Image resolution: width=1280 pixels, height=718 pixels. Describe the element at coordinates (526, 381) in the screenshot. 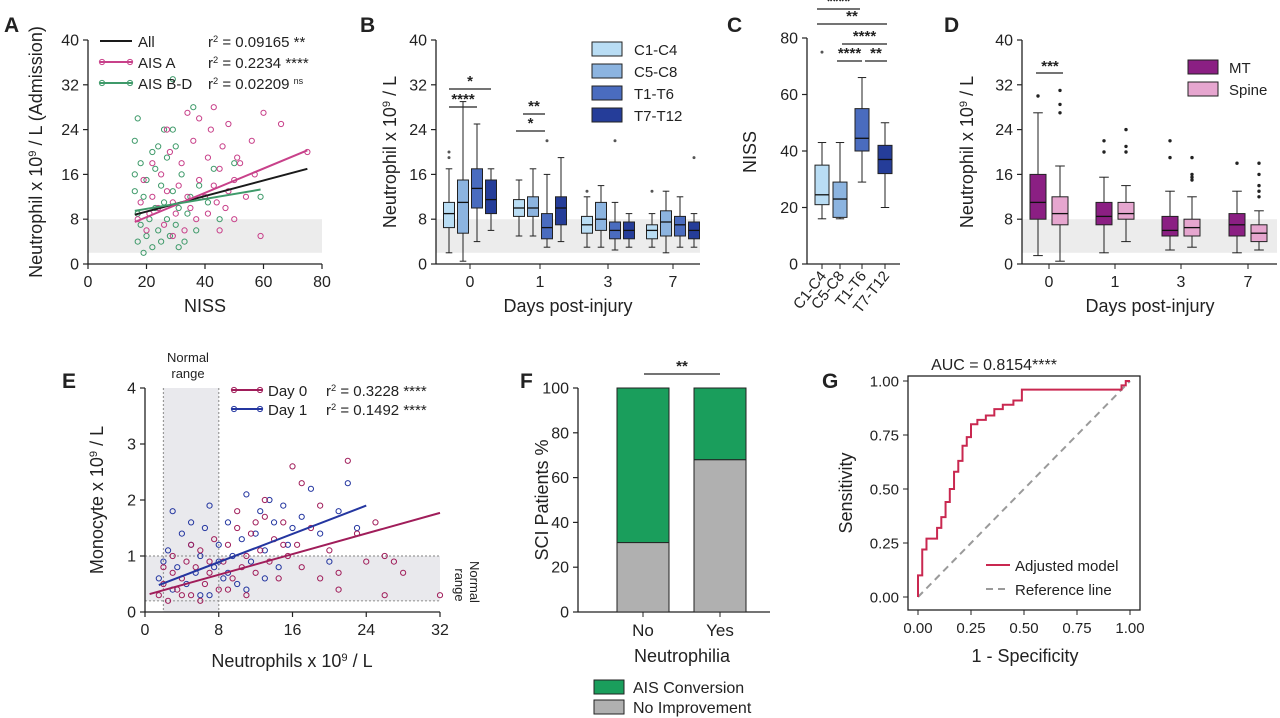

I see `panel-letter-F: F` at that location.